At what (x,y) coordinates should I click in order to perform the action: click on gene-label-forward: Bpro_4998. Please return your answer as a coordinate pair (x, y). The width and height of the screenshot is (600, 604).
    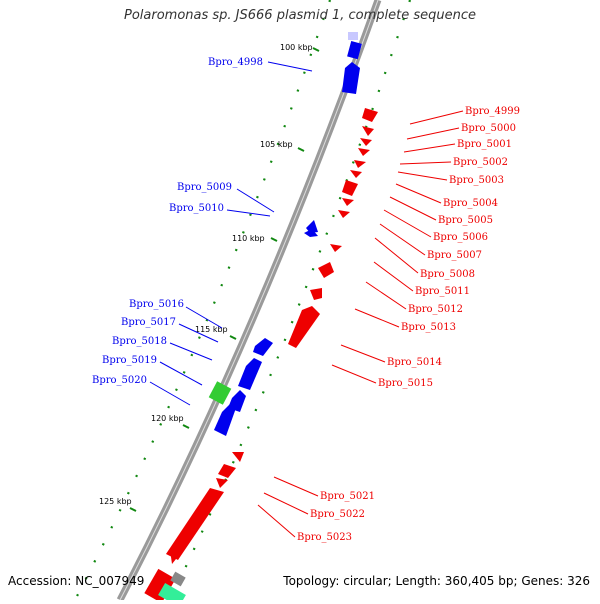
    Looking at the image, I should click on (235, 62).